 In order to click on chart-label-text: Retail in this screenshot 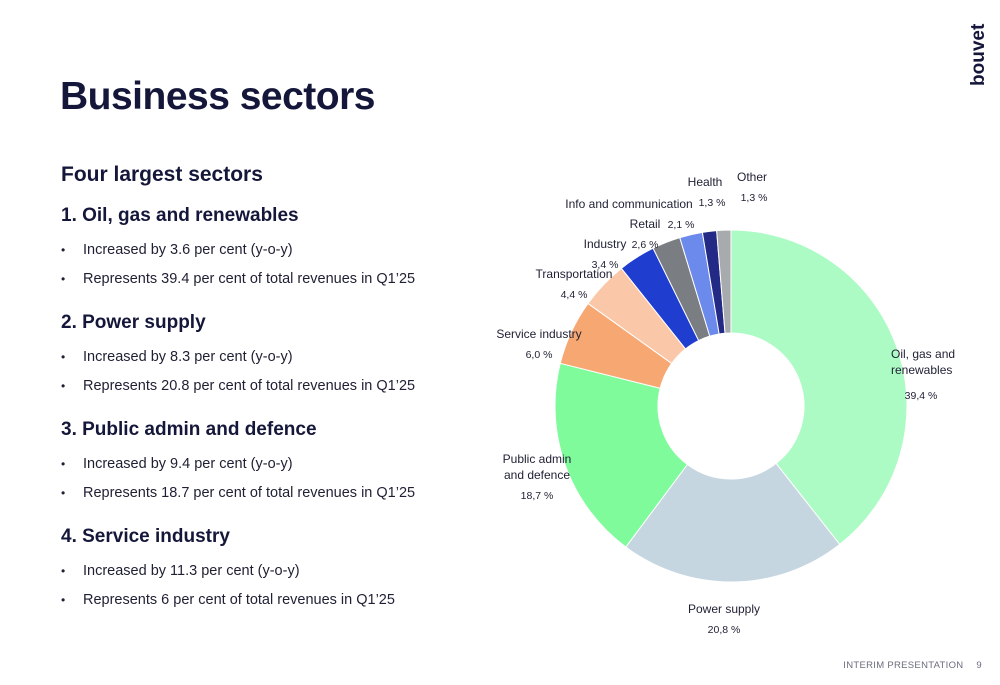, I will do `click(645, 224)`.